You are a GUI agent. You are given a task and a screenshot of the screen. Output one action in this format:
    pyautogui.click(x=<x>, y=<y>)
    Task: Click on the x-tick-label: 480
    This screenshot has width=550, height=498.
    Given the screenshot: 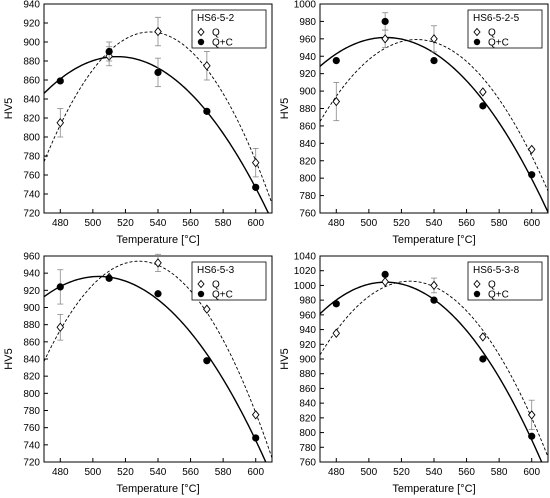 What is the action you would take?
    pyautogui.click(x=60, y=223)
    